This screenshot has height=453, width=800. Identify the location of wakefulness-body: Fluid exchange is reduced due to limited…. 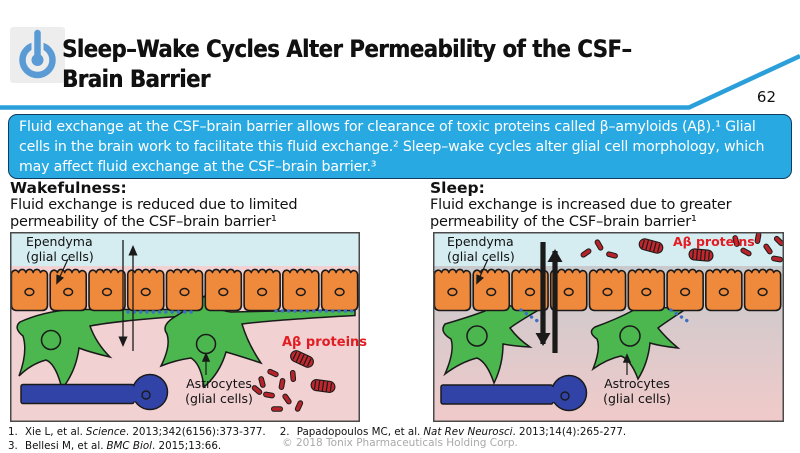
(154, 213).